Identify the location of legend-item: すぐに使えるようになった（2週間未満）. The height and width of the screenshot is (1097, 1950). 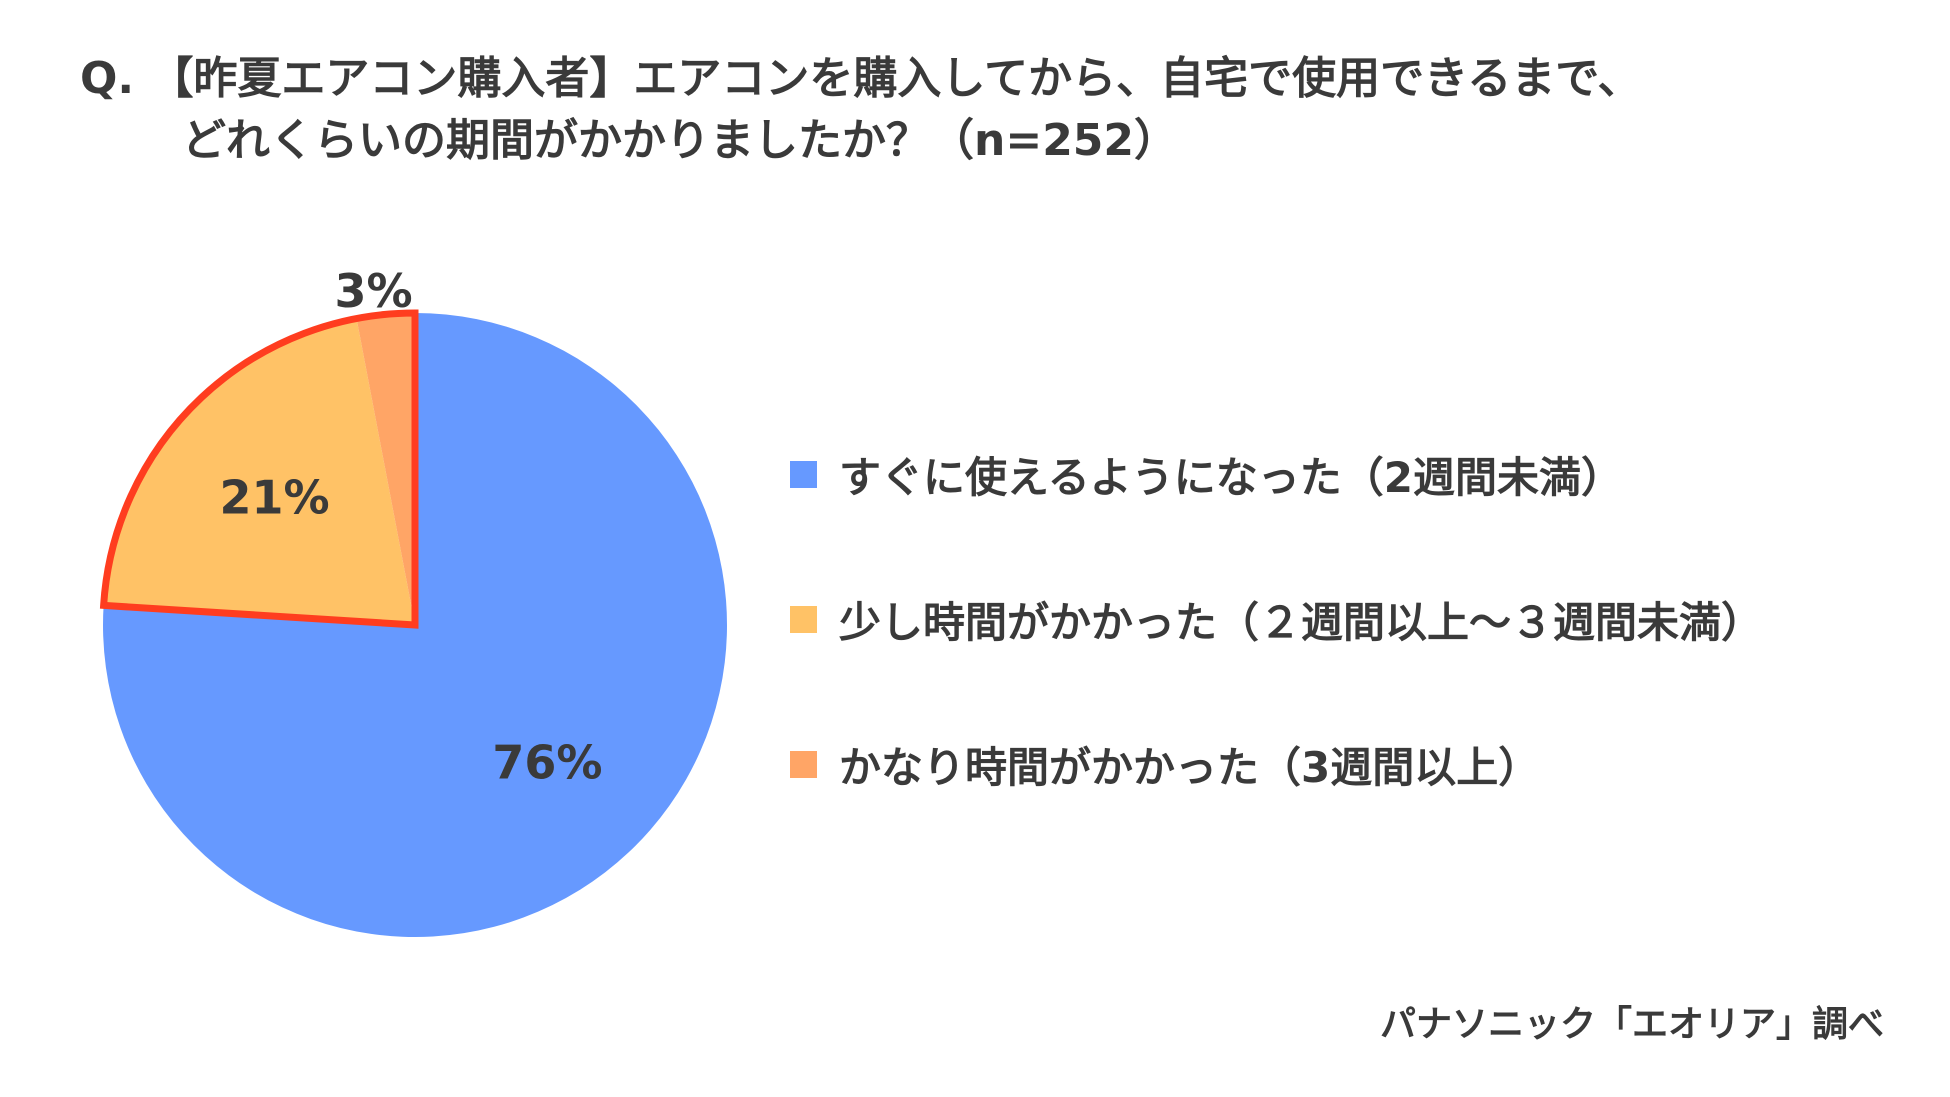
(1276, 474).